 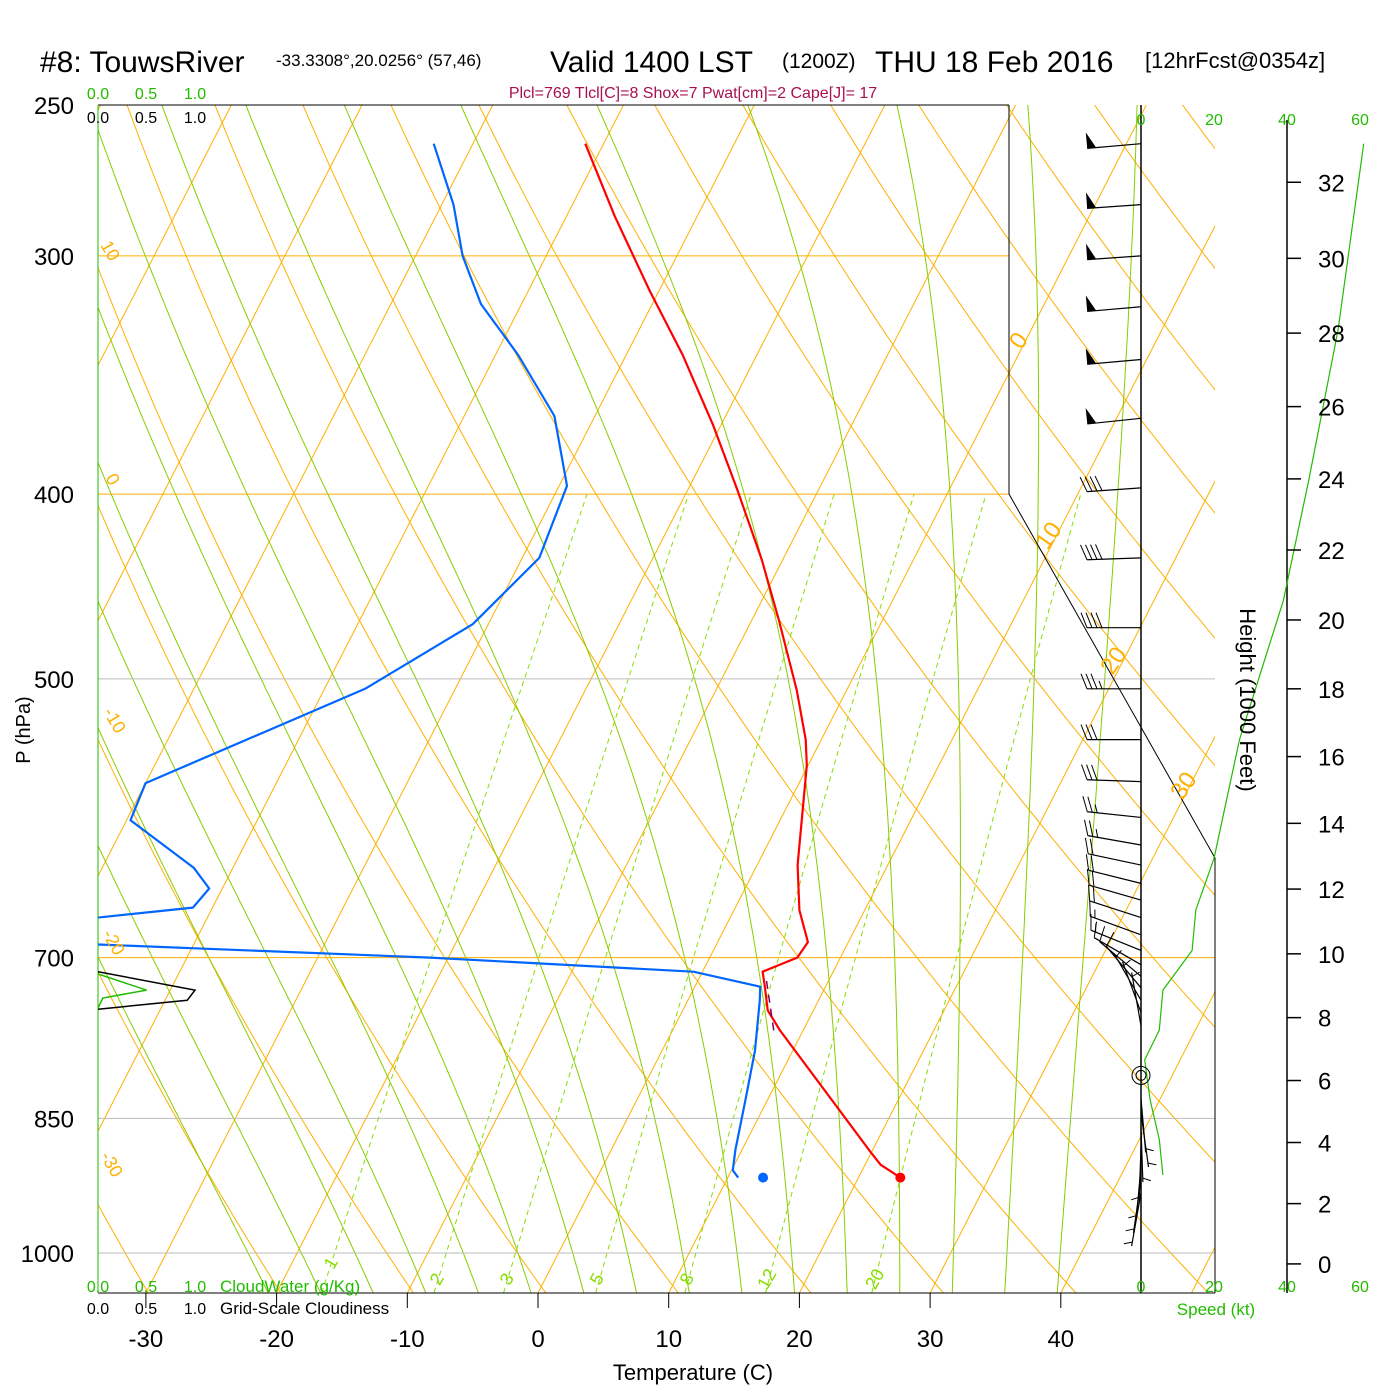 I want to click on height-tick-label: 22, so click(x=1331, y=551).